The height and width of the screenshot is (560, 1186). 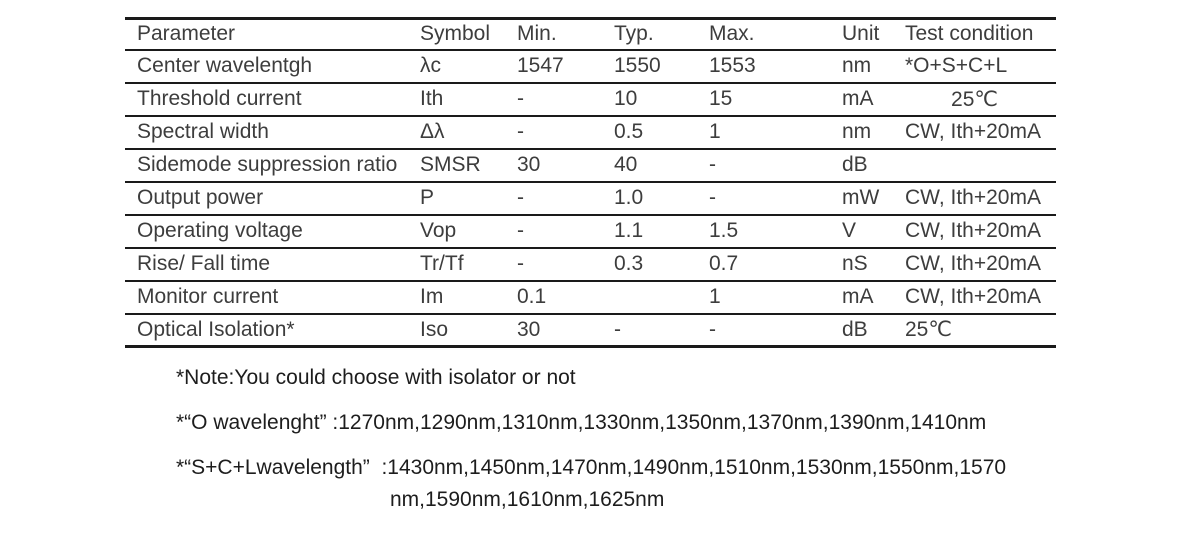 What do you see at coordinates (861, 198) in the screenshot?
I see `cell-unit: mW` at bounding box center [861, 198].